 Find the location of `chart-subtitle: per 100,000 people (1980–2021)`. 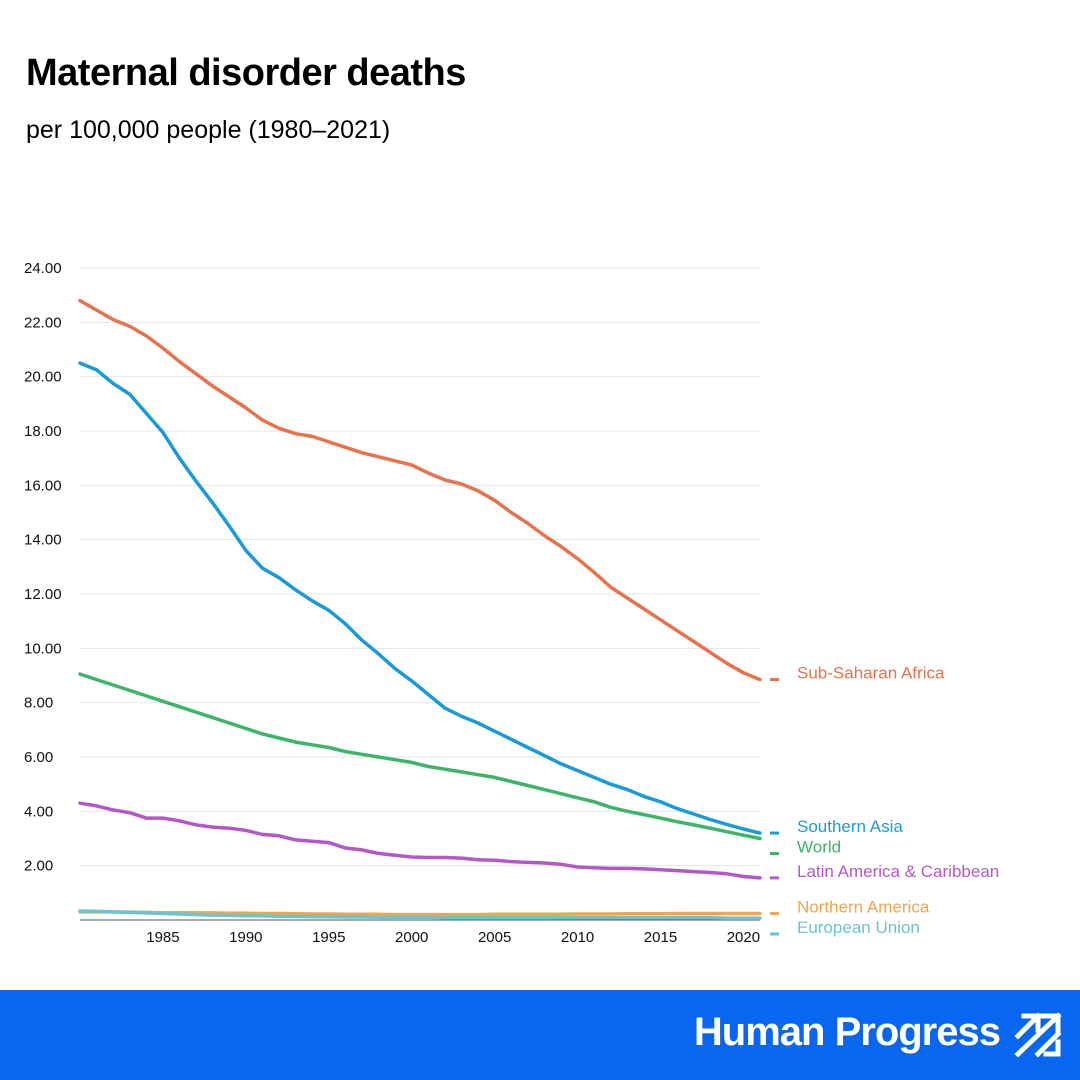

chart-subtitle: per 100,000 people (1980–2021) is located at coordinates (208, 130).